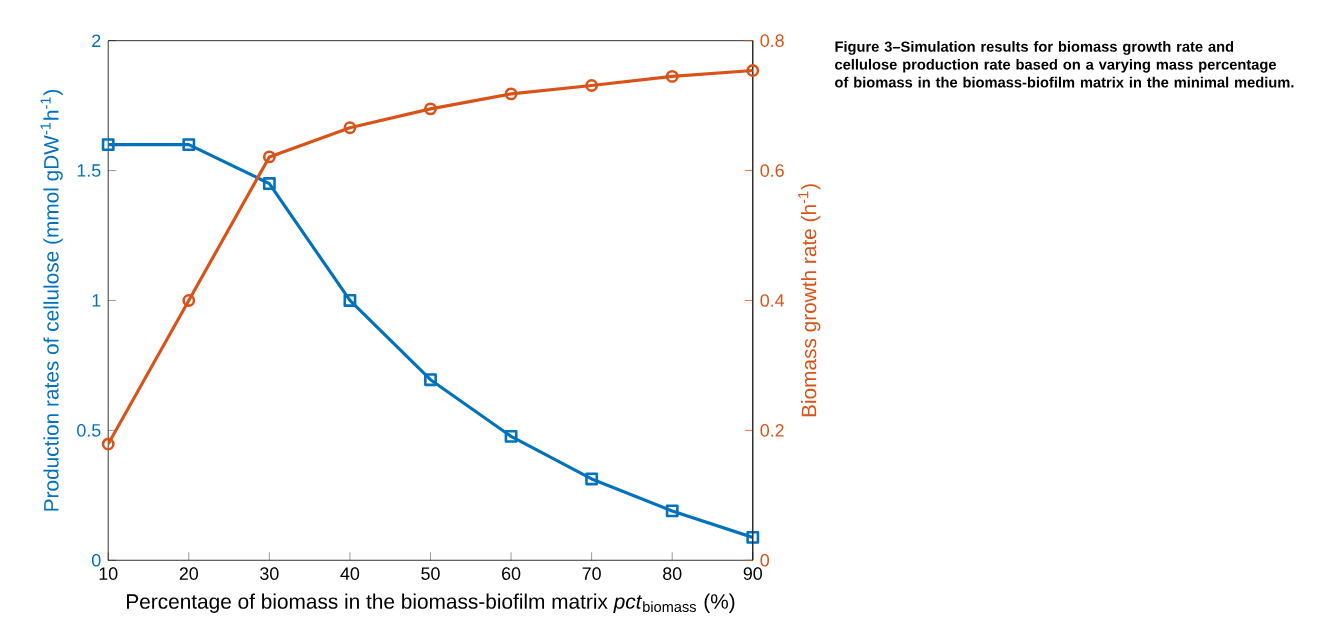 Image resolution: width=1319 pixels, height=640 pixels. What do you see at coordinates (269, 574) in the screenshot?
I see `x-tick-label: 30` at bounding box center [269, 574].